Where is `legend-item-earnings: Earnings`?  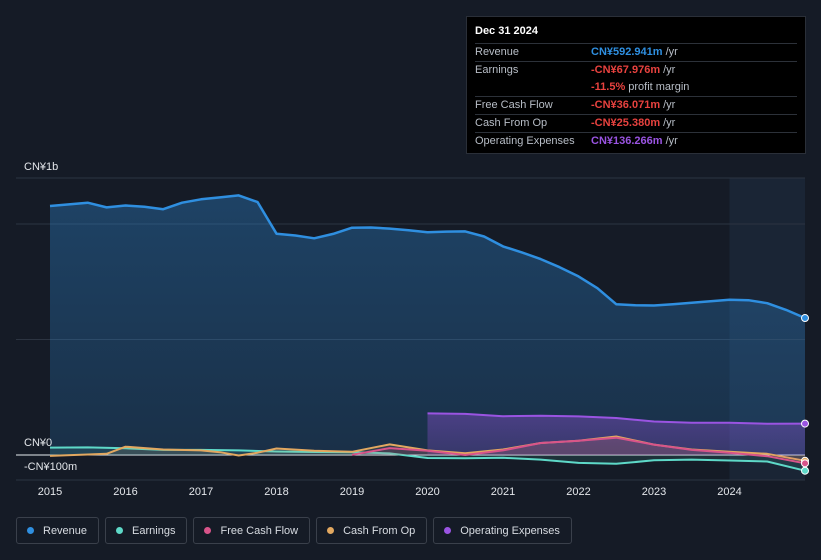
legend-item-earnings: Earnings is located at coordinates (146, 530).